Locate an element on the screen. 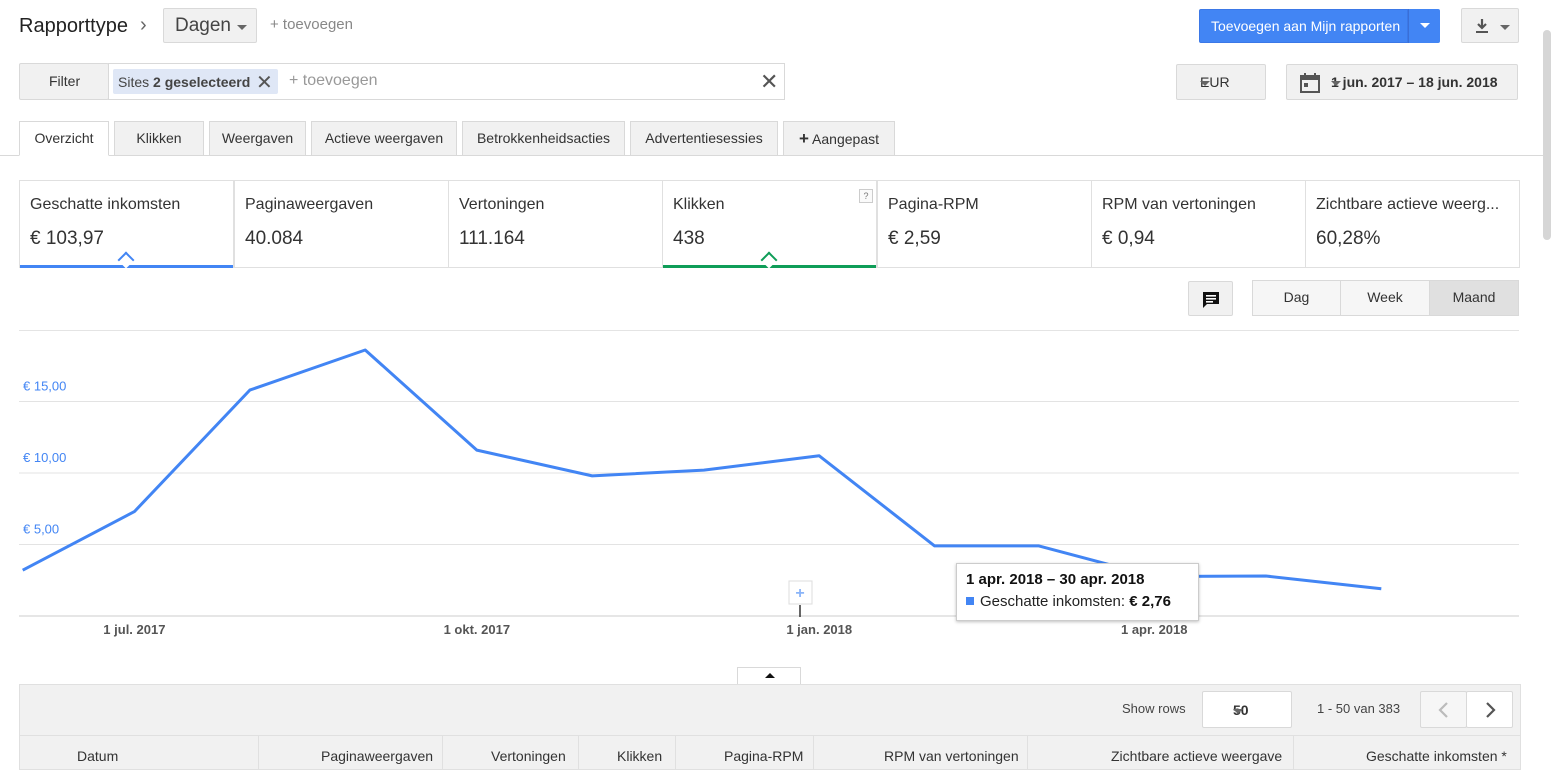 This screenshot has height=770, width=1551. tooltip-value: € 2,76 is located at coordinates (1150, 601).